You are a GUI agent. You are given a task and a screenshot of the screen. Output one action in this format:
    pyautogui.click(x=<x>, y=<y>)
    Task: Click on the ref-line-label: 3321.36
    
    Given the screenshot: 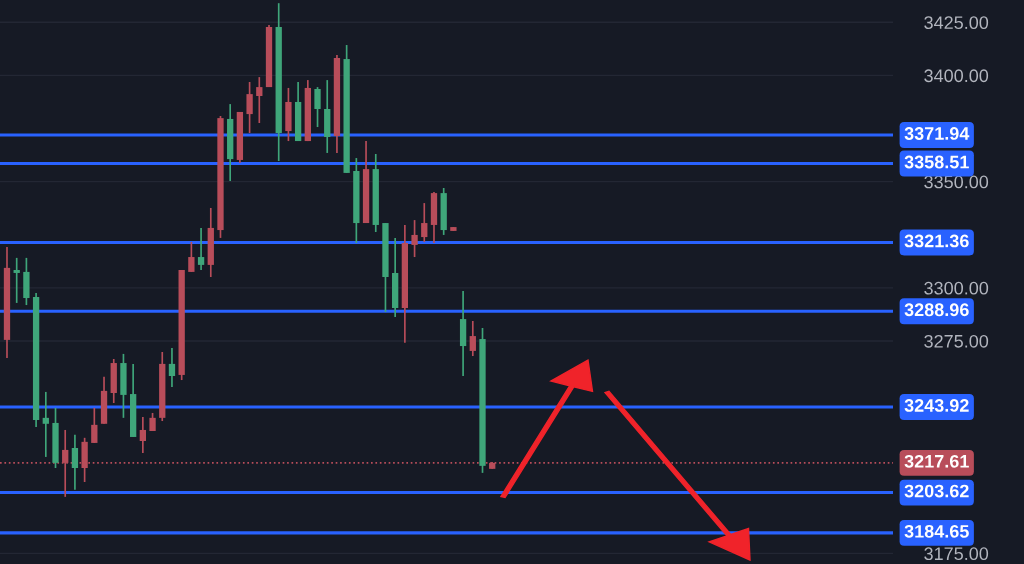 What is the action you would take?
    pyautogui.click(x=936, y=241)
    